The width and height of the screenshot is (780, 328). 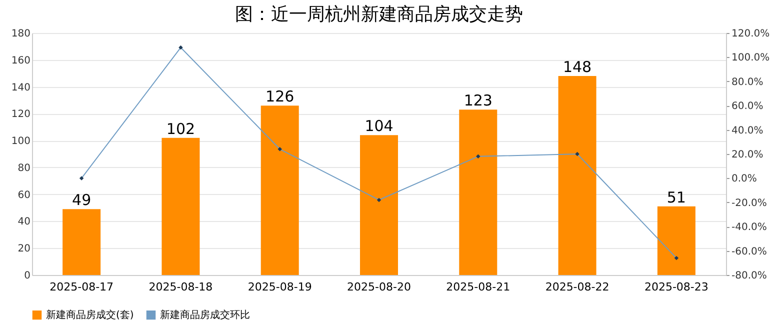 I want to click on x-tick-label: 2025-08-19, so click(x=280, y=287).